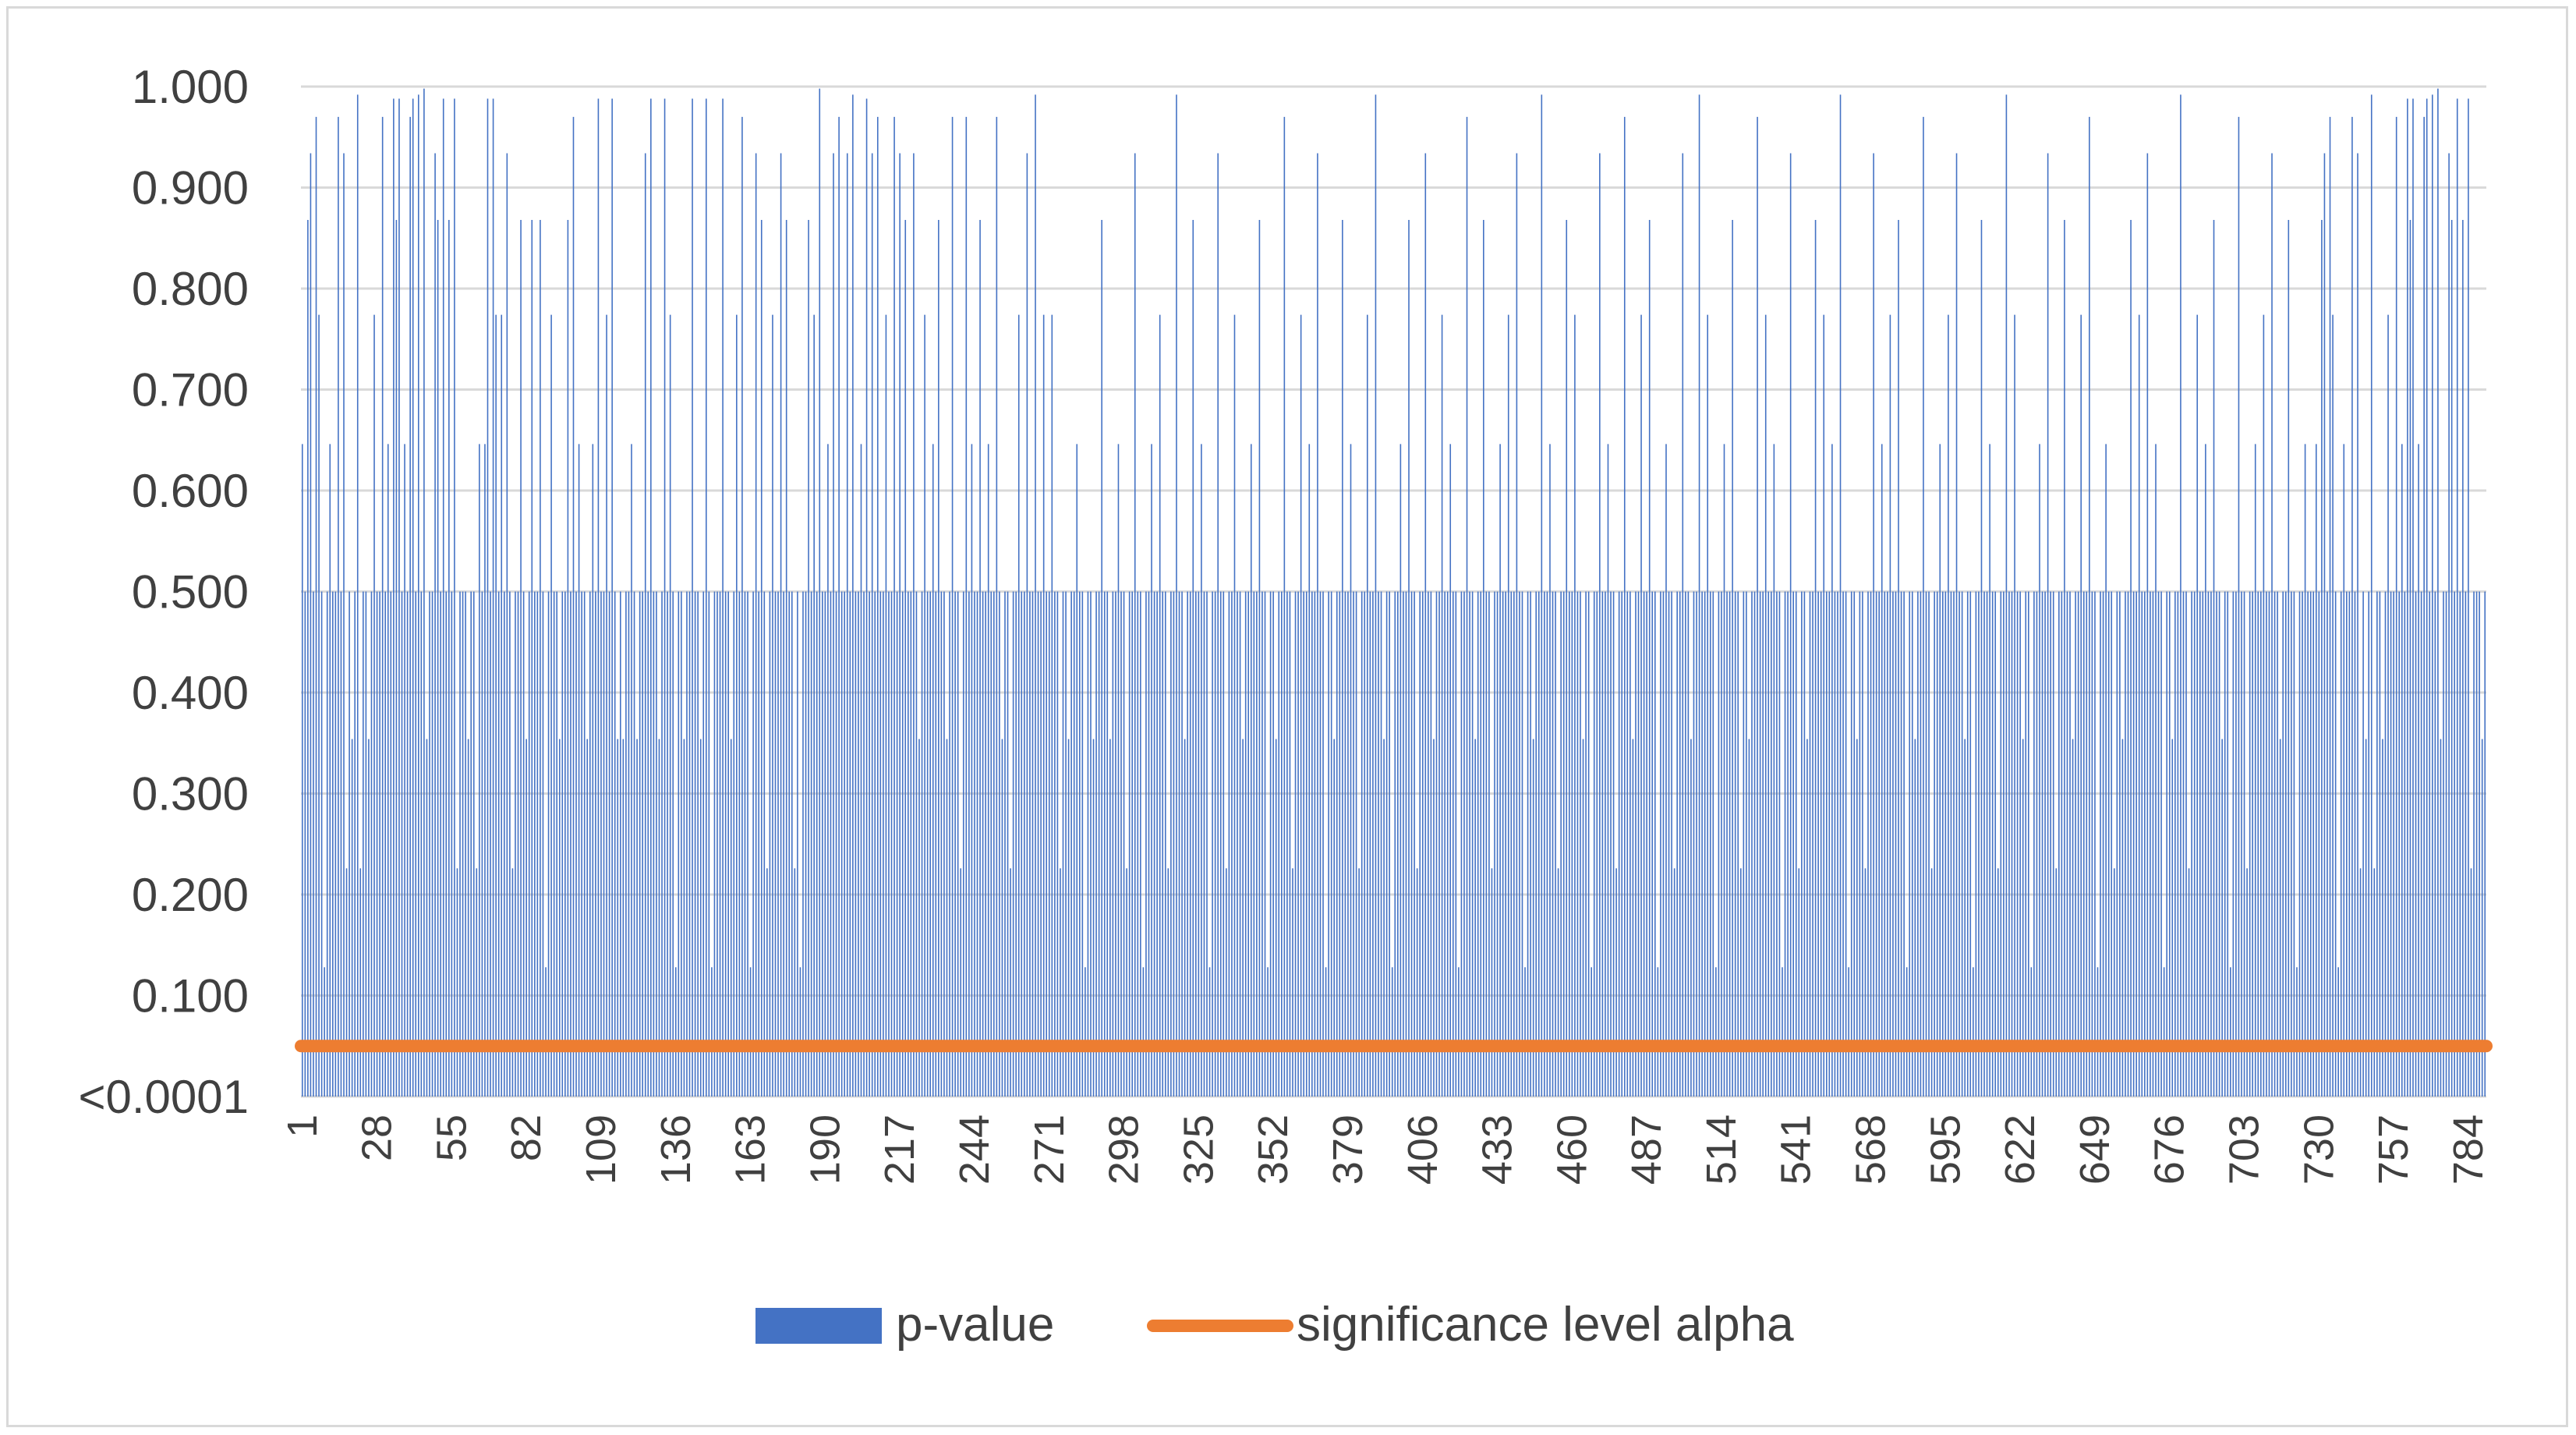 This screenshot has height=1435, width=2576. What do you see at coordinates (1721, 1149) in the screenshot?
I see `x-tick-label-514: 514` at bounding box center [1721, 1149].